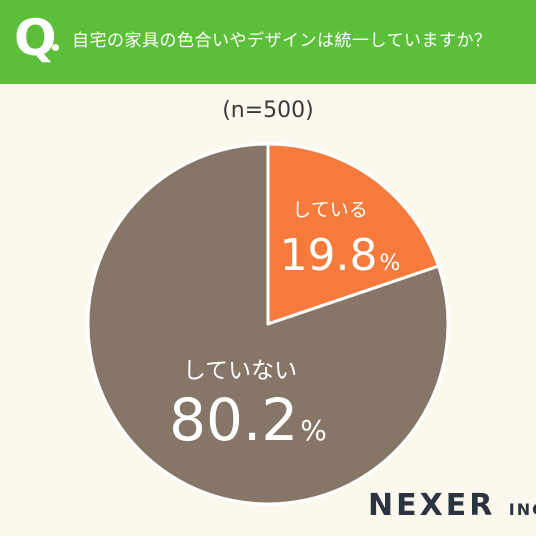  I want to click on pie-slice-yes, so click(353, 234).